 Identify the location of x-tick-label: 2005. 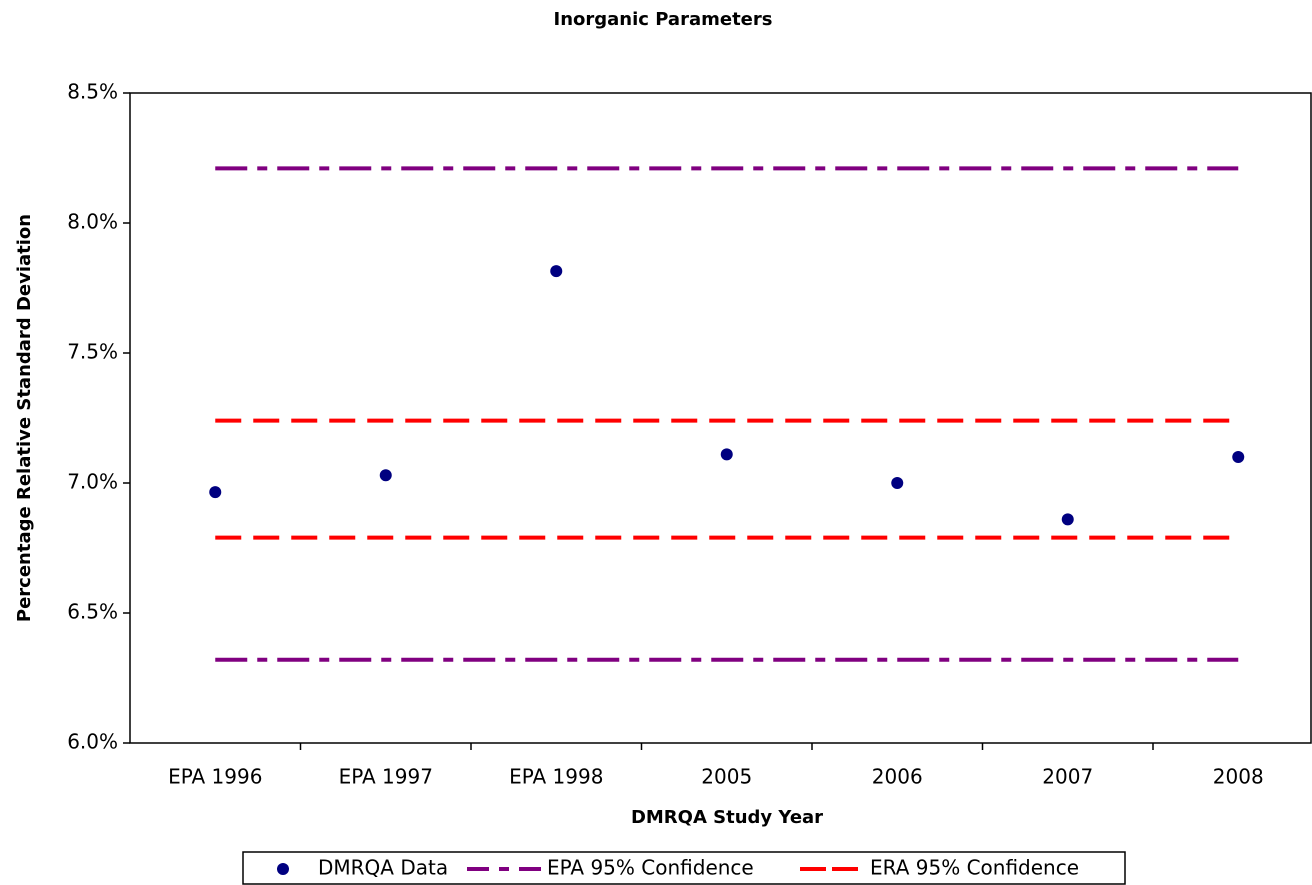
(726, 777).